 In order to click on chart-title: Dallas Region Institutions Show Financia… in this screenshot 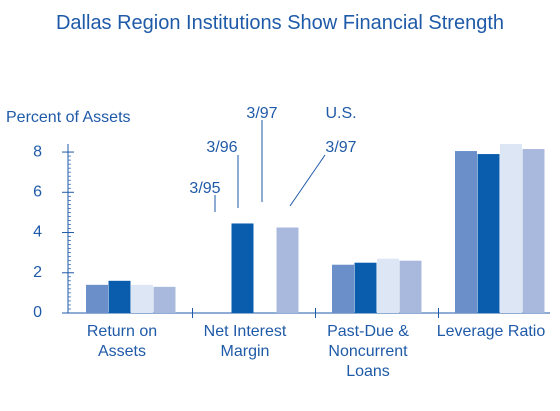, I will do `click(280, 23)`.